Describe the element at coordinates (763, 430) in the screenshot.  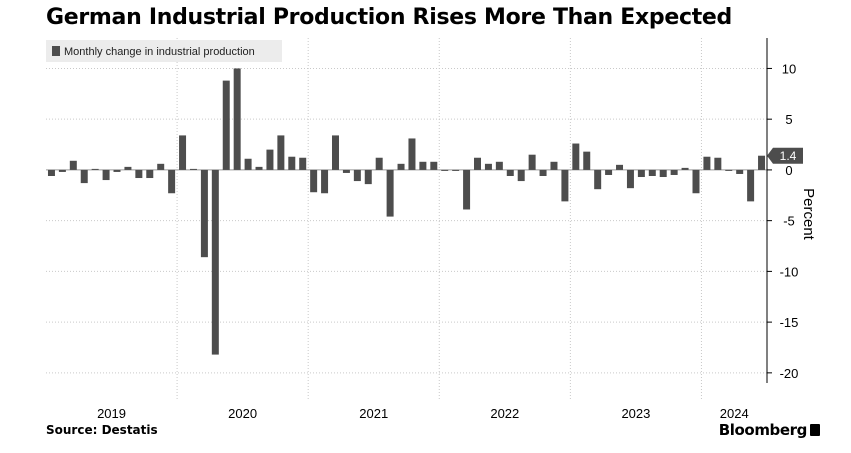
I see `brand-name: Bloomberg` at that location.